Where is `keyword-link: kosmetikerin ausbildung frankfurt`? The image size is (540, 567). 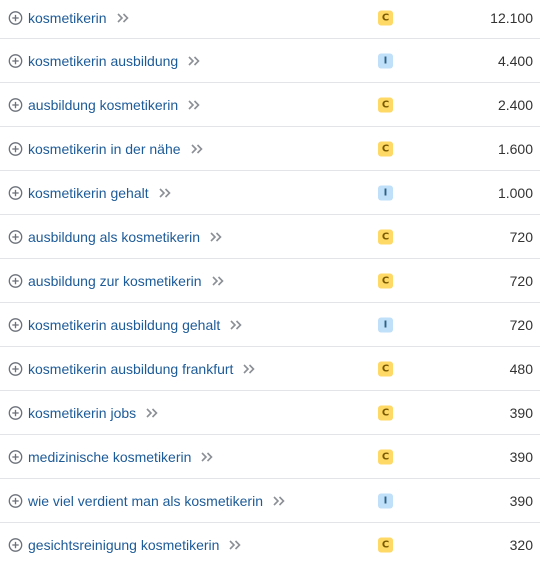 keyword-link: kosmetikerin ausbildung frankfurt is located at coordinates (142, 369).